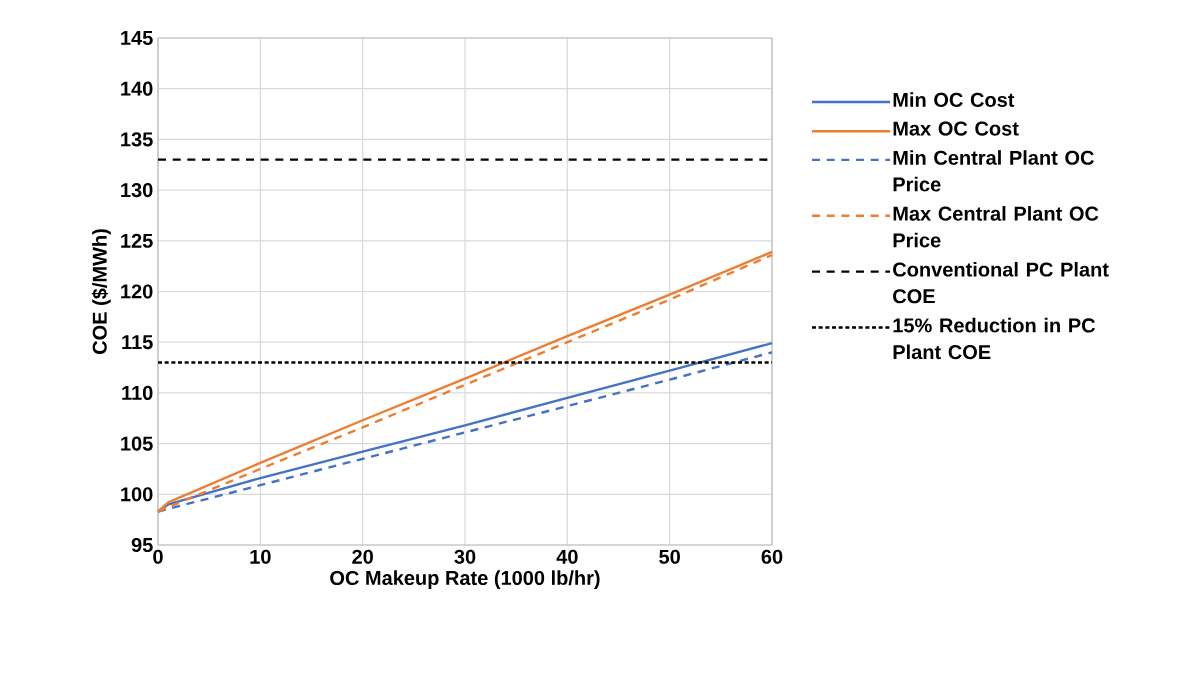 The image size is (1191, 680). What do you see at coordinates (137, 240) in the screenshot?
I see `y-tick-label: 125` at bounding box center [137, 240].